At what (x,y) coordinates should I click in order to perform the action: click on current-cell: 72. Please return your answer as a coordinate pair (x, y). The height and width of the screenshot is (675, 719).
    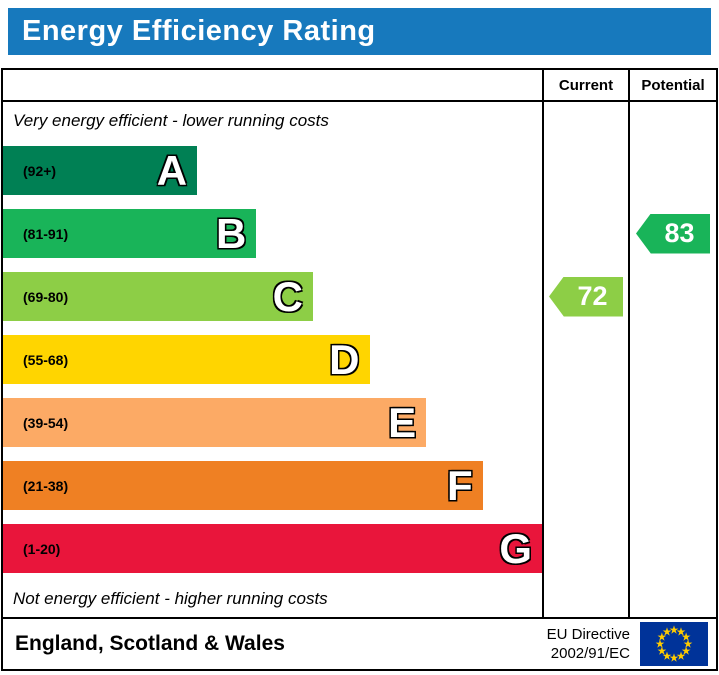
    Looking at the image, I should click on (585, 296).